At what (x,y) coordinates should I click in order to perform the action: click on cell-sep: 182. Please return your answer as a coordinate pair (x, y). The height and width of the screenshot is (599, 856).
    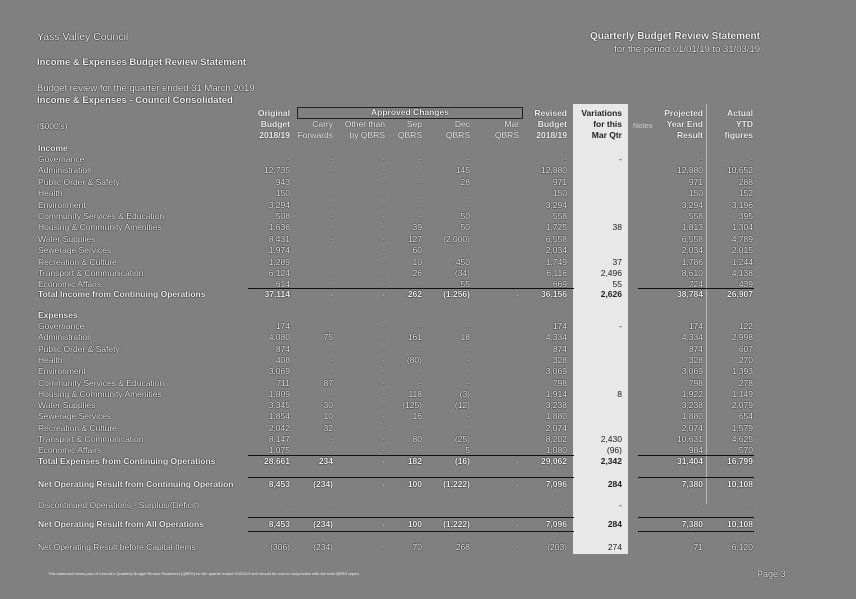
    Looking at the image, I should click on (414, 461).